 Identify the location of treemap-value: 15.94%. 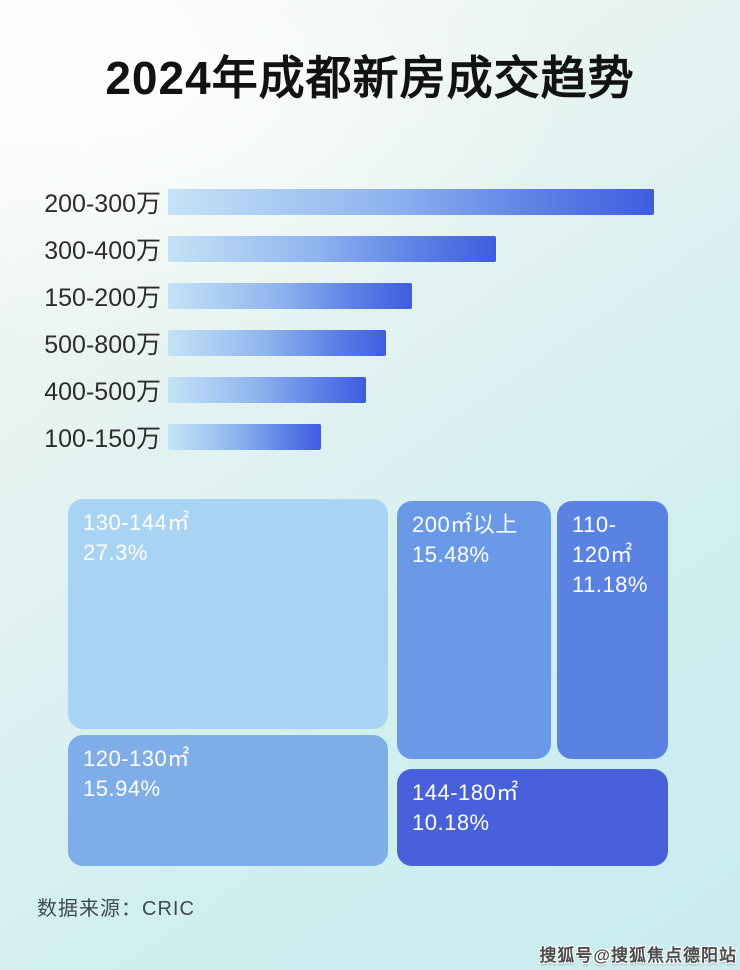
(122, 788).